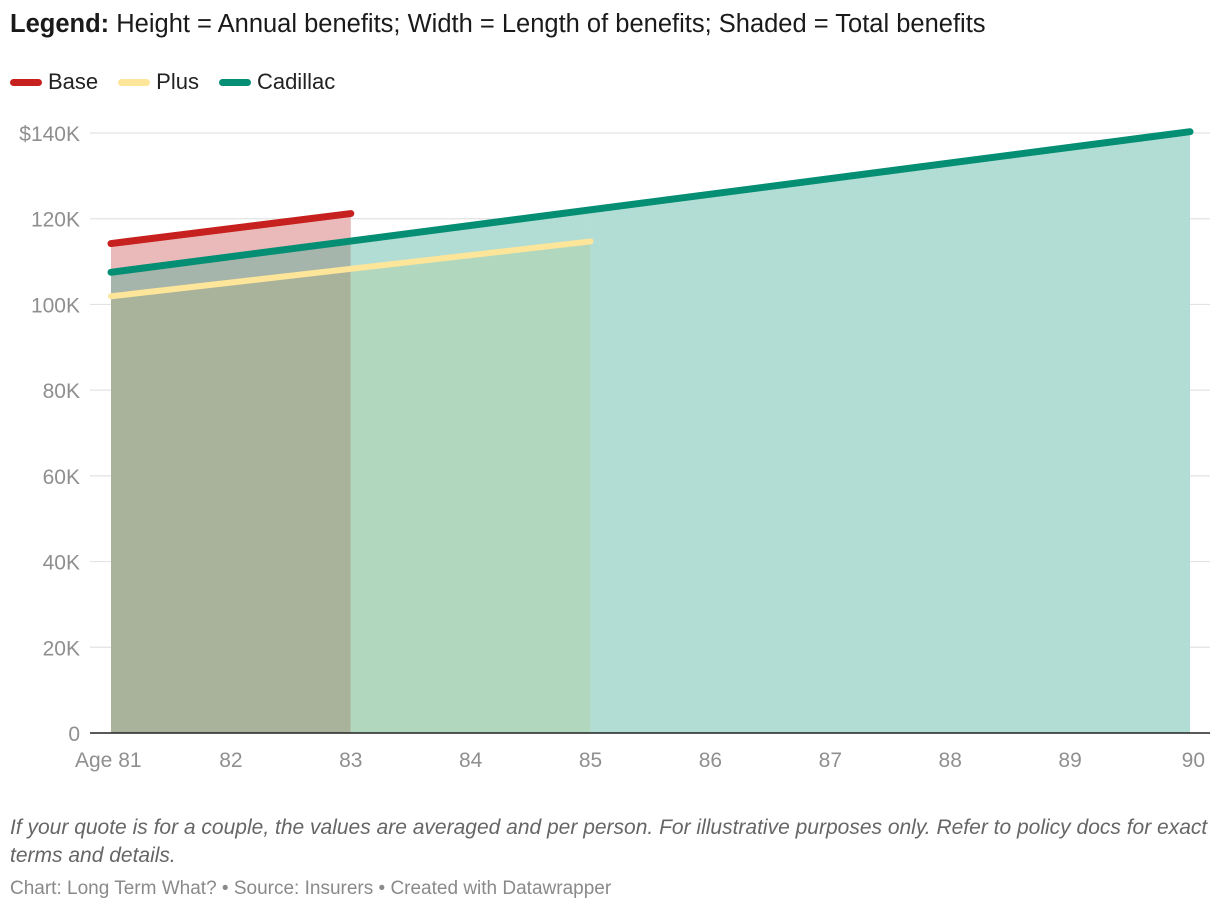 The width and height of the screenshot is (1220, 914). Describe the element at coordinates (710, 760) in the screenshot. I see `x-tick-label-5: 86` at that location.